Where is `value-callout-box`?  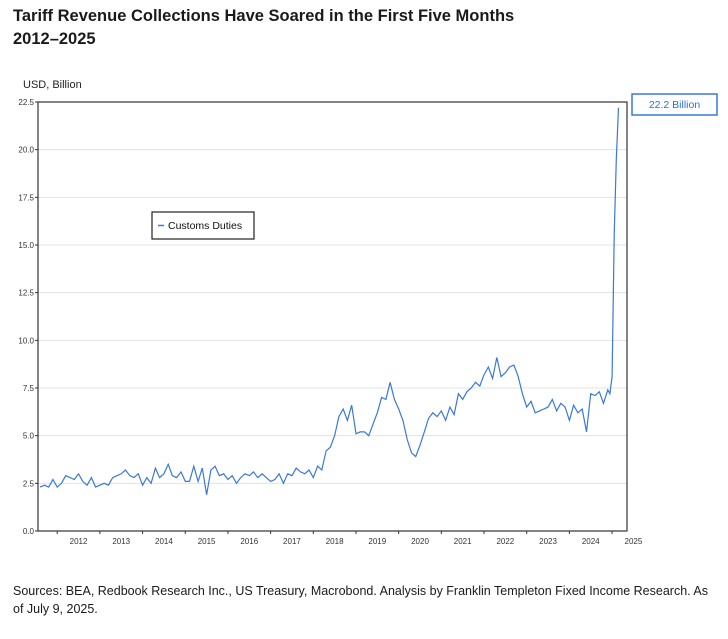 value-callout-box is located at coordinates (674, 104).